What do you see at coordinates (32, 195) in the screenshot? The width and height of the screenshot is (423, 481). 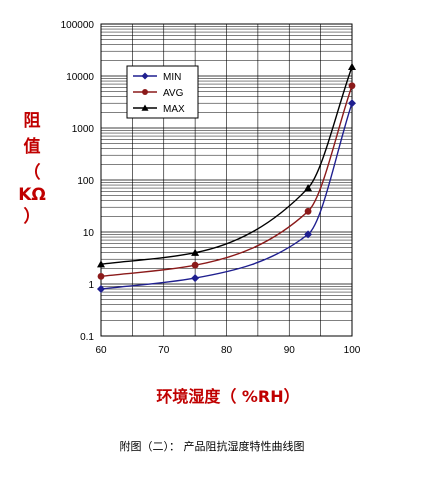 I see `y-axis-label-char: KΩ` at bounding box center [32, 195].